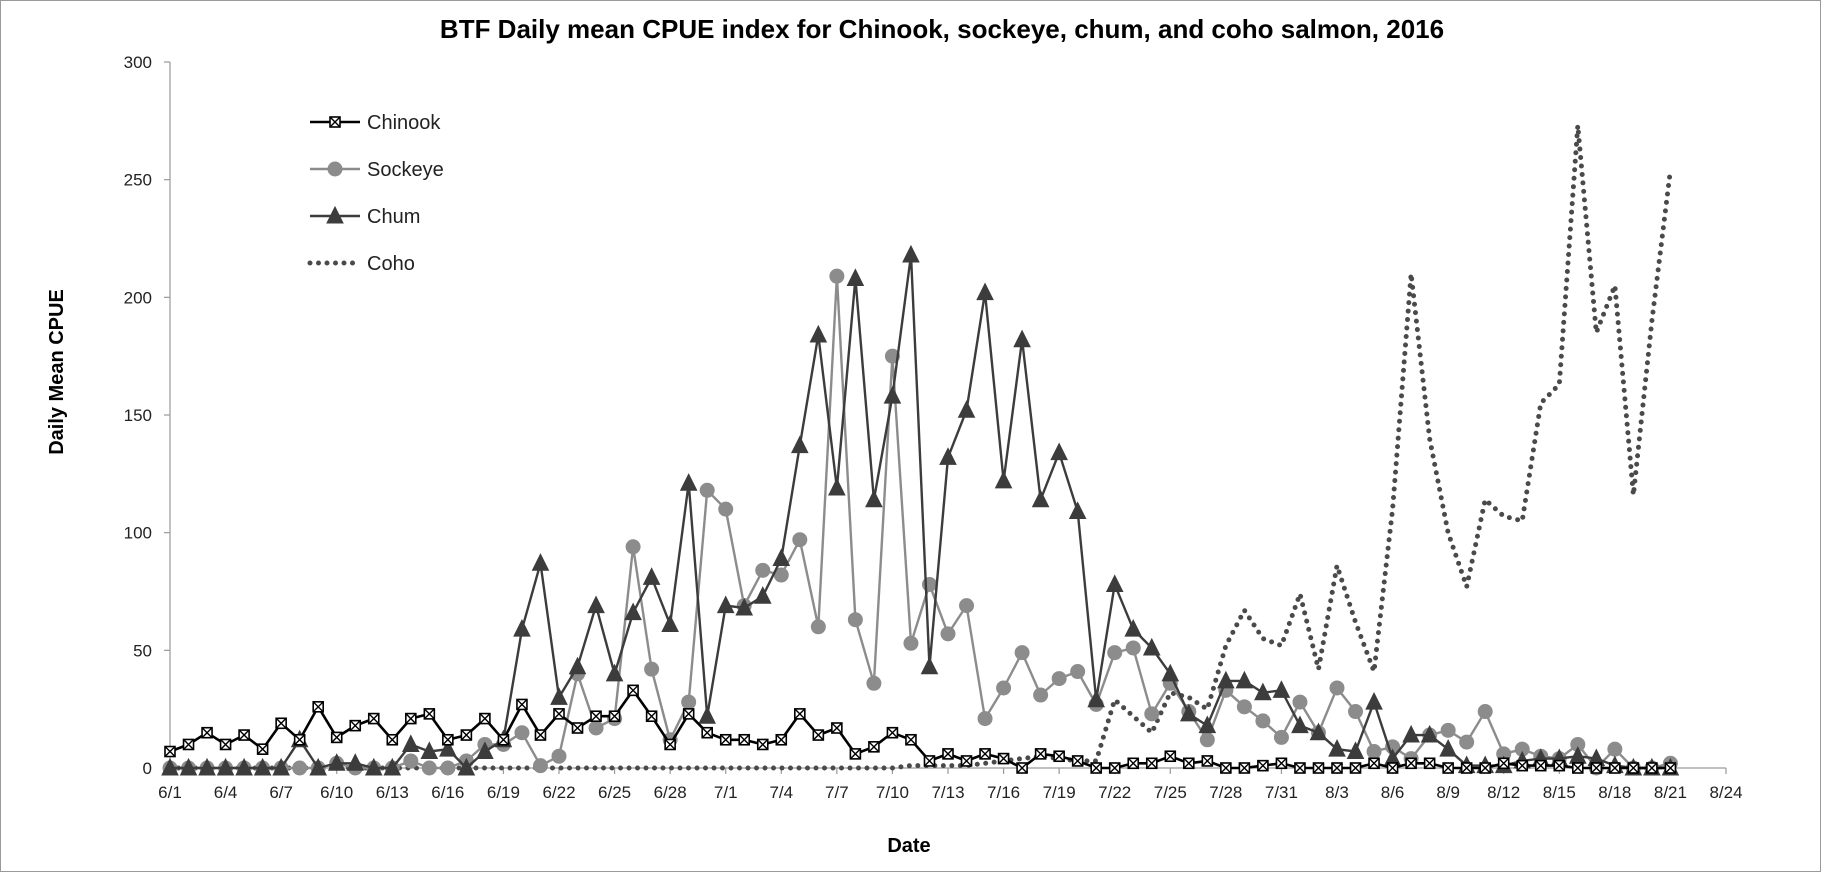 Image resolution: width=1823 pixels, height=874 pixels. Describe the element at coordinates (1003, 792) in the screenshot. I see `x-tick-label: 7/16` at that location.